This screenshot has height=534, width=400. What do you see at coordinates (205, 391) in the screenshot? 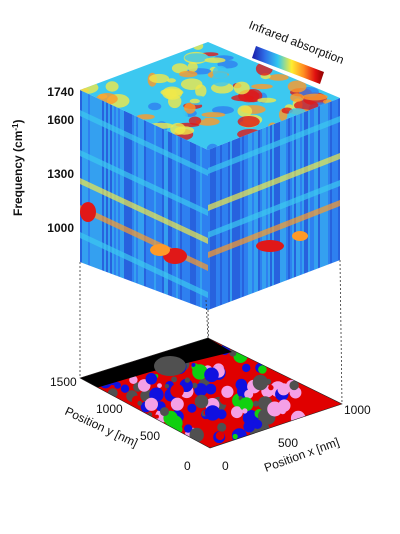
I see `chemical-map-regions` at bounding box center [205, 391].